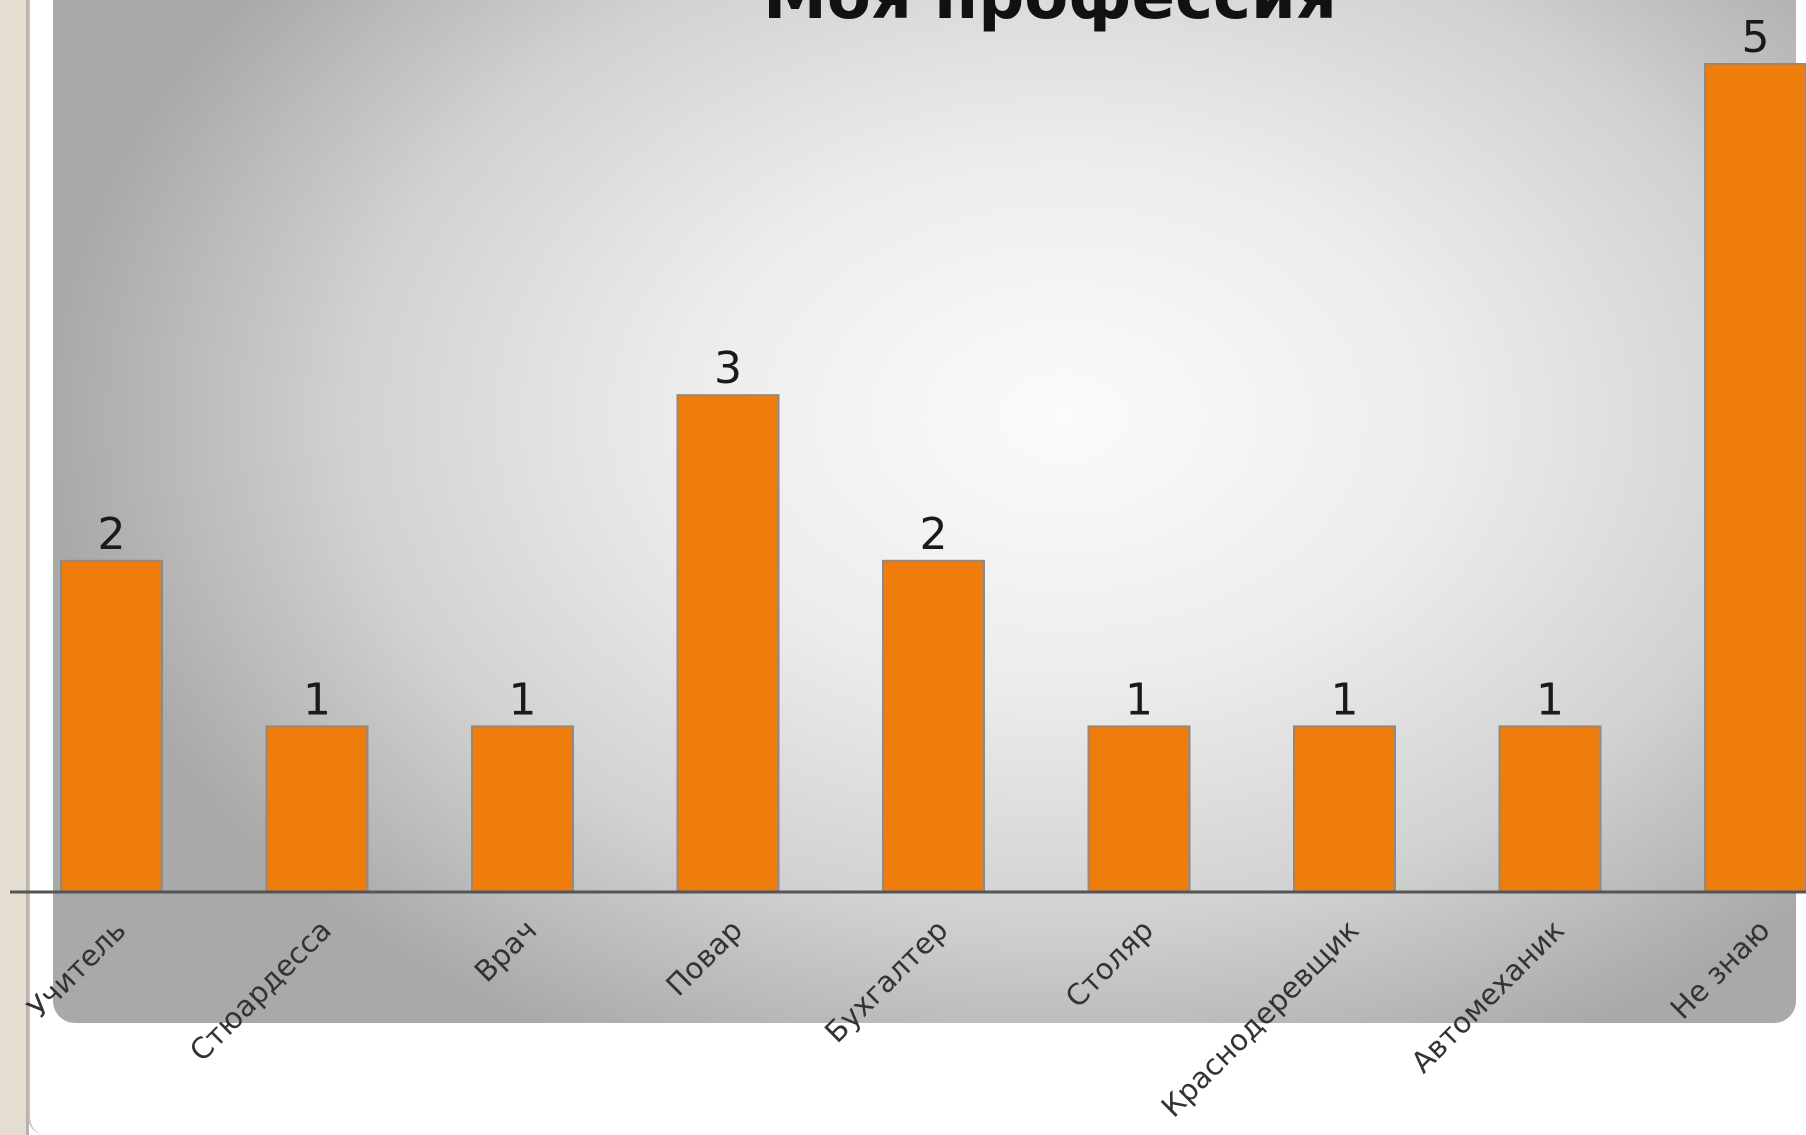  What do you see at coordinates (1487, 996) in the screenshot?
I see `category-label-8: Автомеханик` at bounding box center [1487, 996].